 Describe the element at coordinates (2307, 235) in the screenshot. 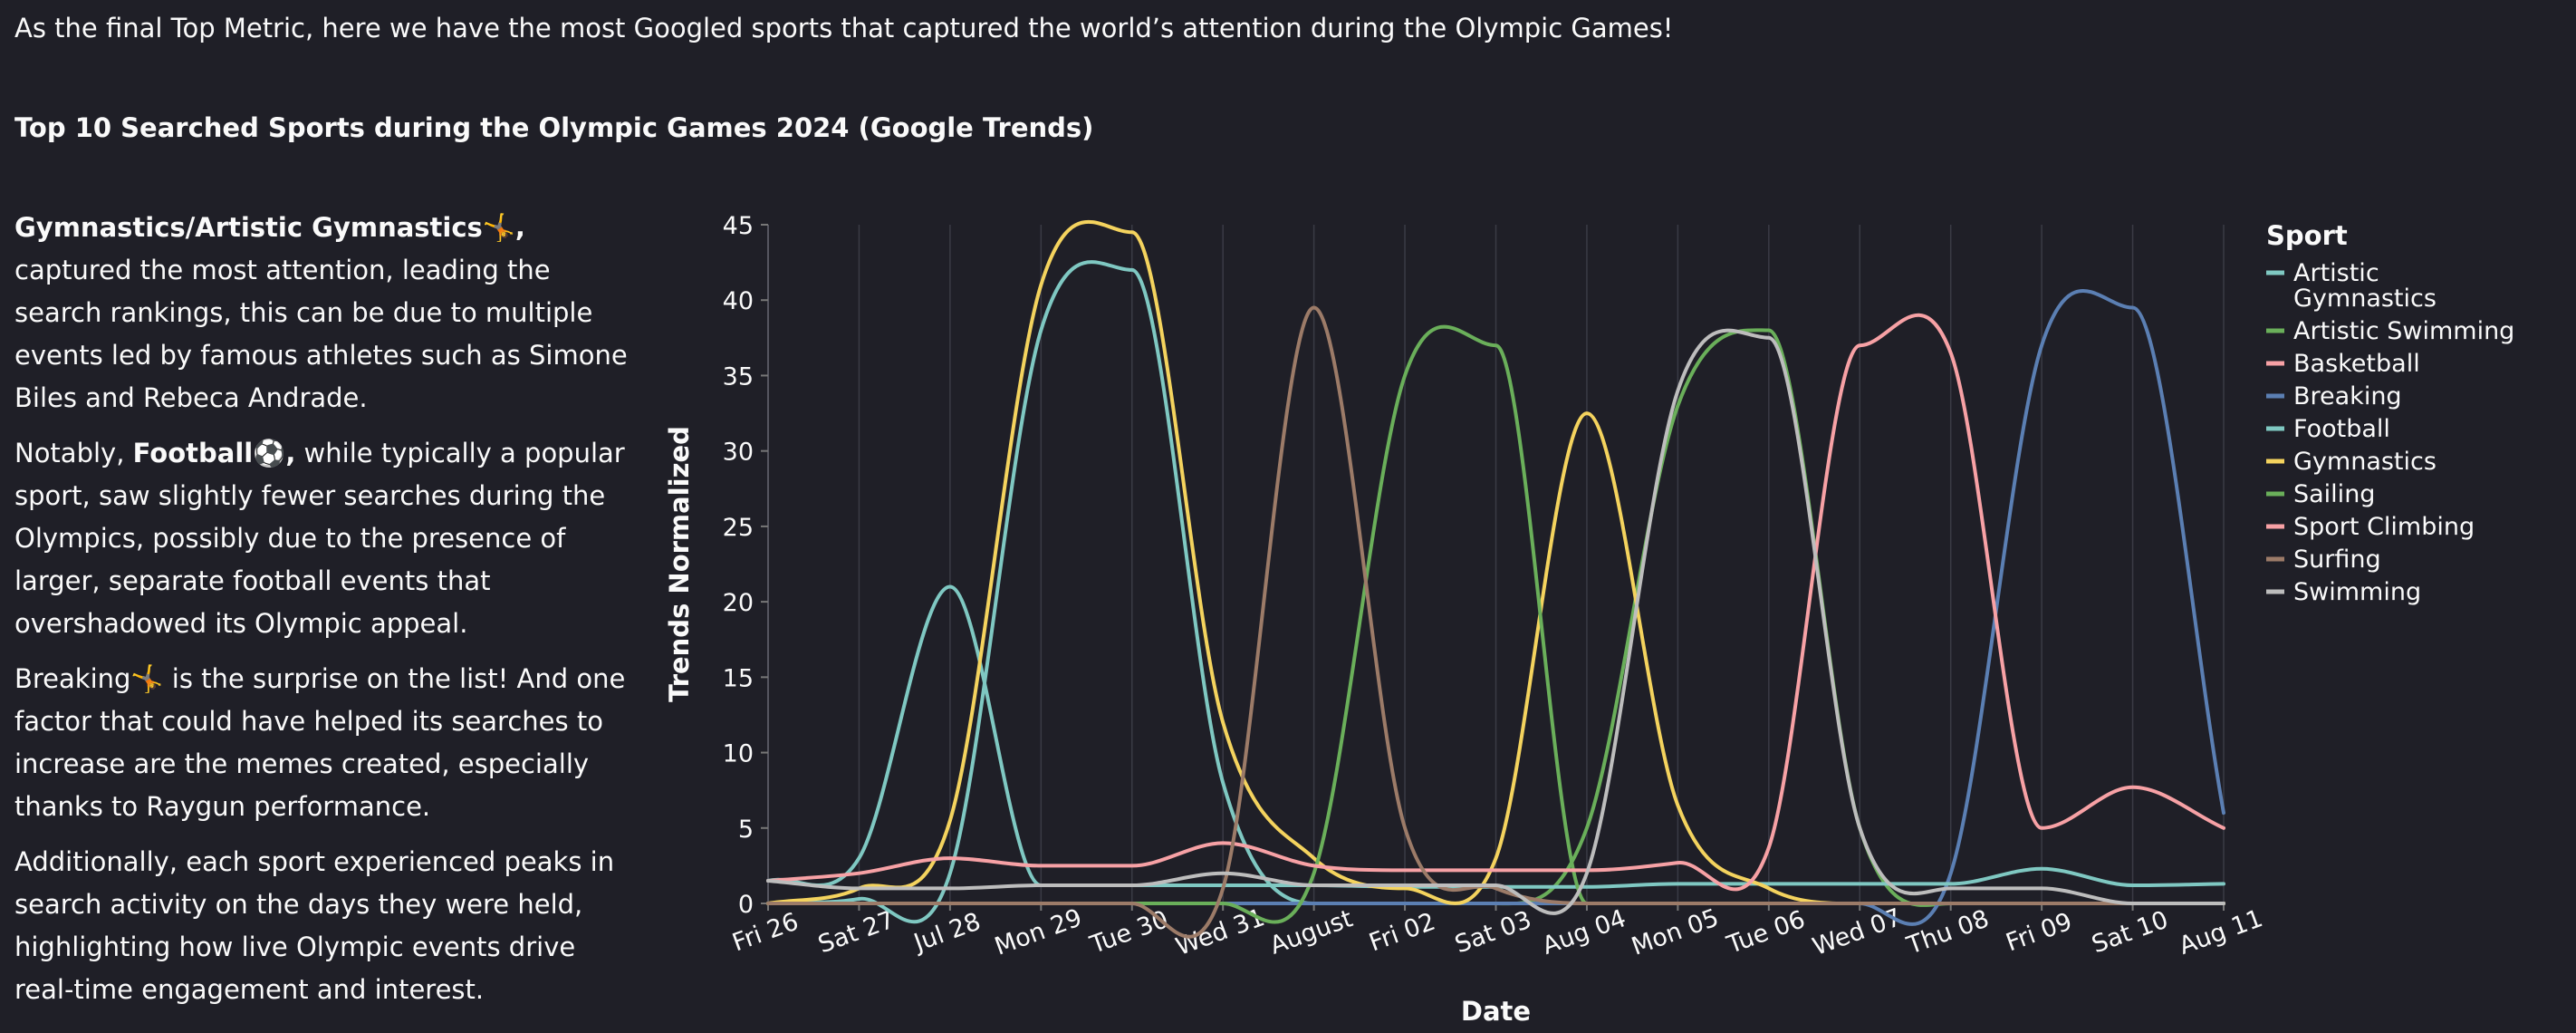

I see `legend-title: Sport` at that location.